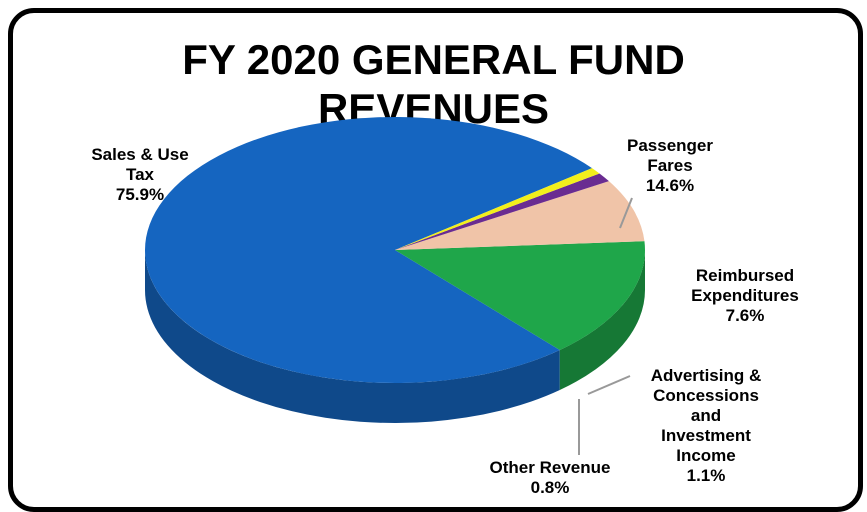 Image resolution: width=867 pixels, height=512 pixels. Describe the element at coordinates (520, 296) in the screenshot. I see `pie-slice-passenger-fares` at that location.